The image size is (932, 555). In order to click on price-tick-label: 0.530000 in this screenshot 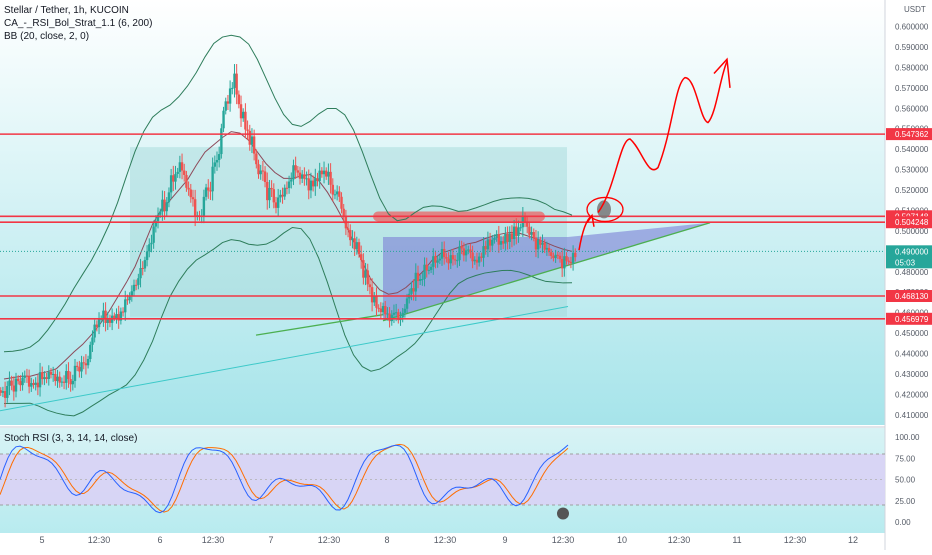, I will do `click(912, 170)`.